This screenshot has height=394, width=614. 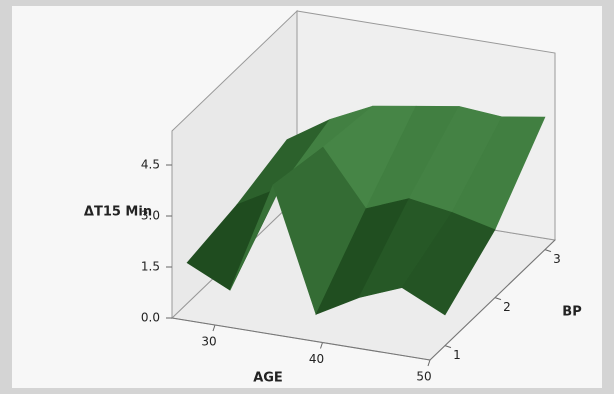 I want to click on y-axis-label: BP, so click(x=571, y=312).